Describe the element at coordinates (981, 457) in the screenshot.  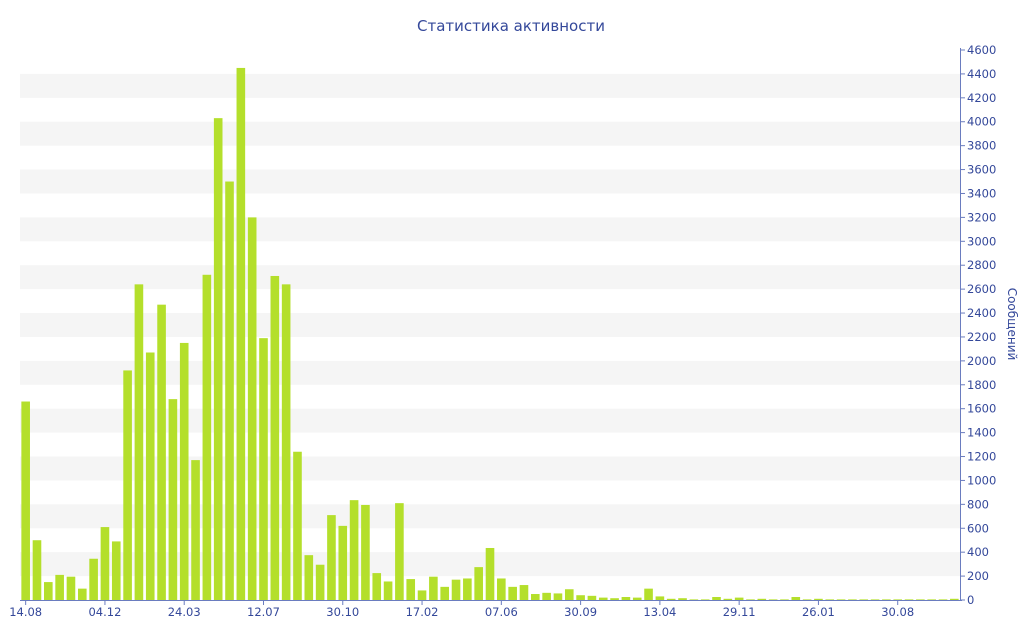
I see `y-tick-label: 1200` at that location.